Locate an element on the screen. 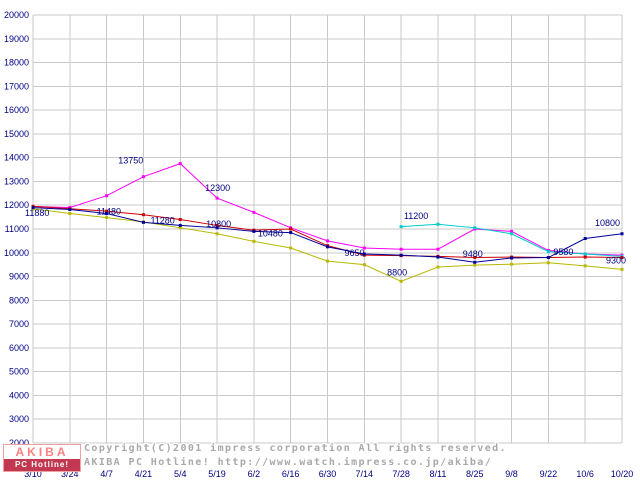 This screenshot has height=480, width=640. x-axis-label: 8/11 is located at coordinates (438, 474).